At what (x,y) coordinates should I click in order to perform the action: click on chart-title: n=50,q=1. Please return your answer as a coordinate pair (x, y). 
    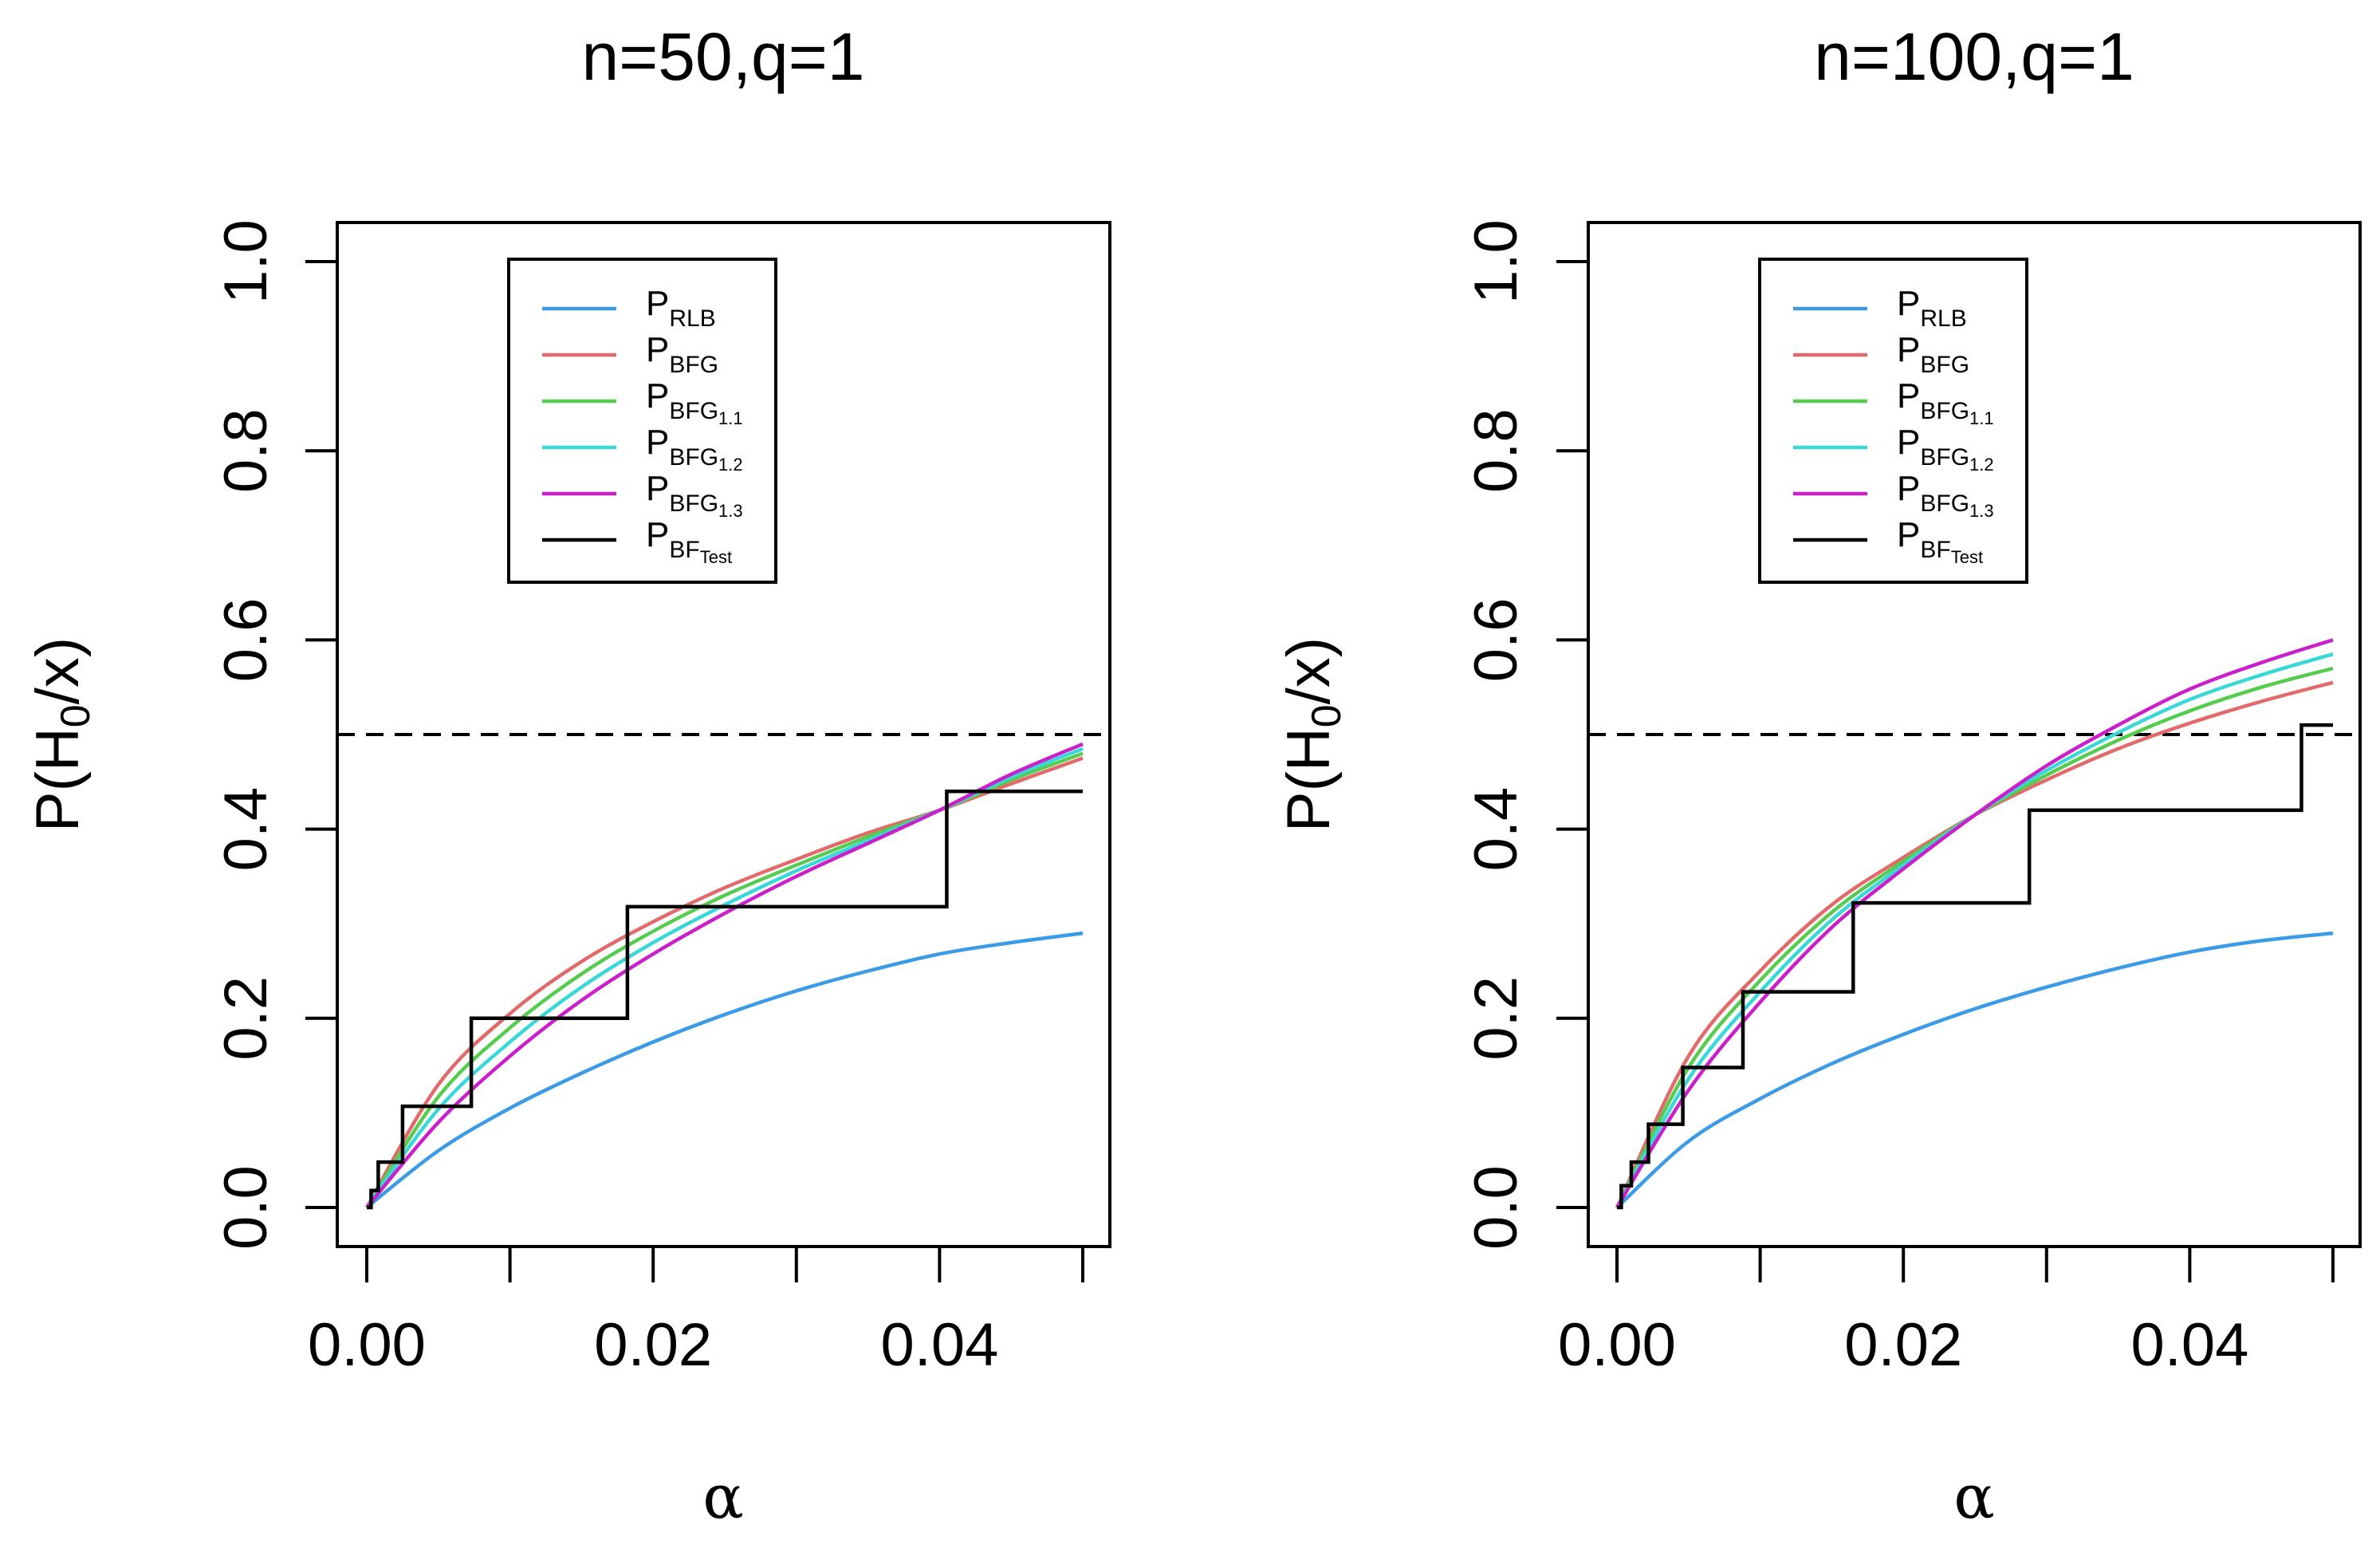
    Looking at the image, I should click on (722, 56).